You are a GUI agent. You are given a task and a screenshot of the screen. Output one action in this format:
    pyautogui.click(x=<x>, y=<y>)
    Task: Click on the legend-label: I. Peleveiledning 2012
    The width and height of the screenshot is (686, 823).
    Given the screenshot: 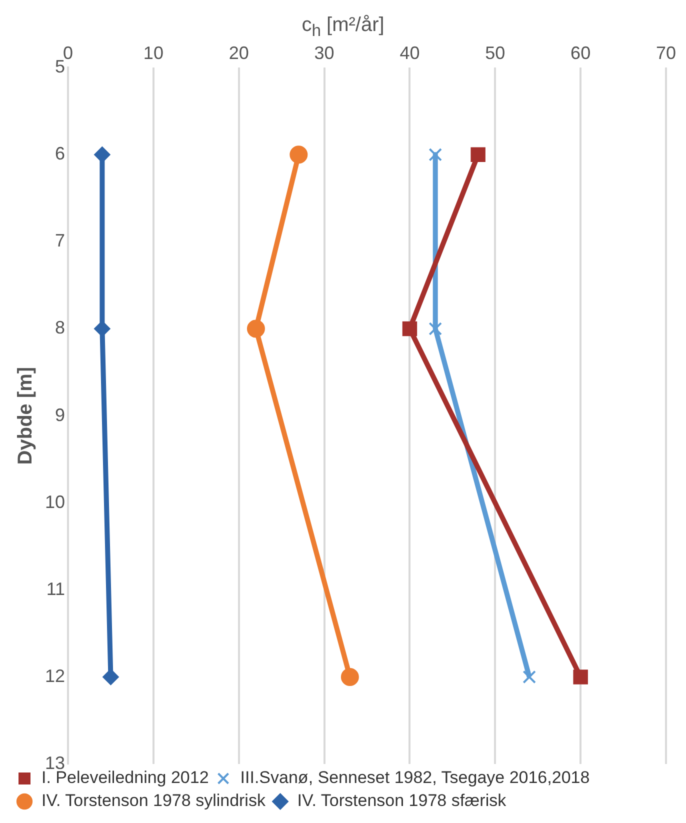 What is the action you would take?
    pyautogui.click(x=125, y=778)
    